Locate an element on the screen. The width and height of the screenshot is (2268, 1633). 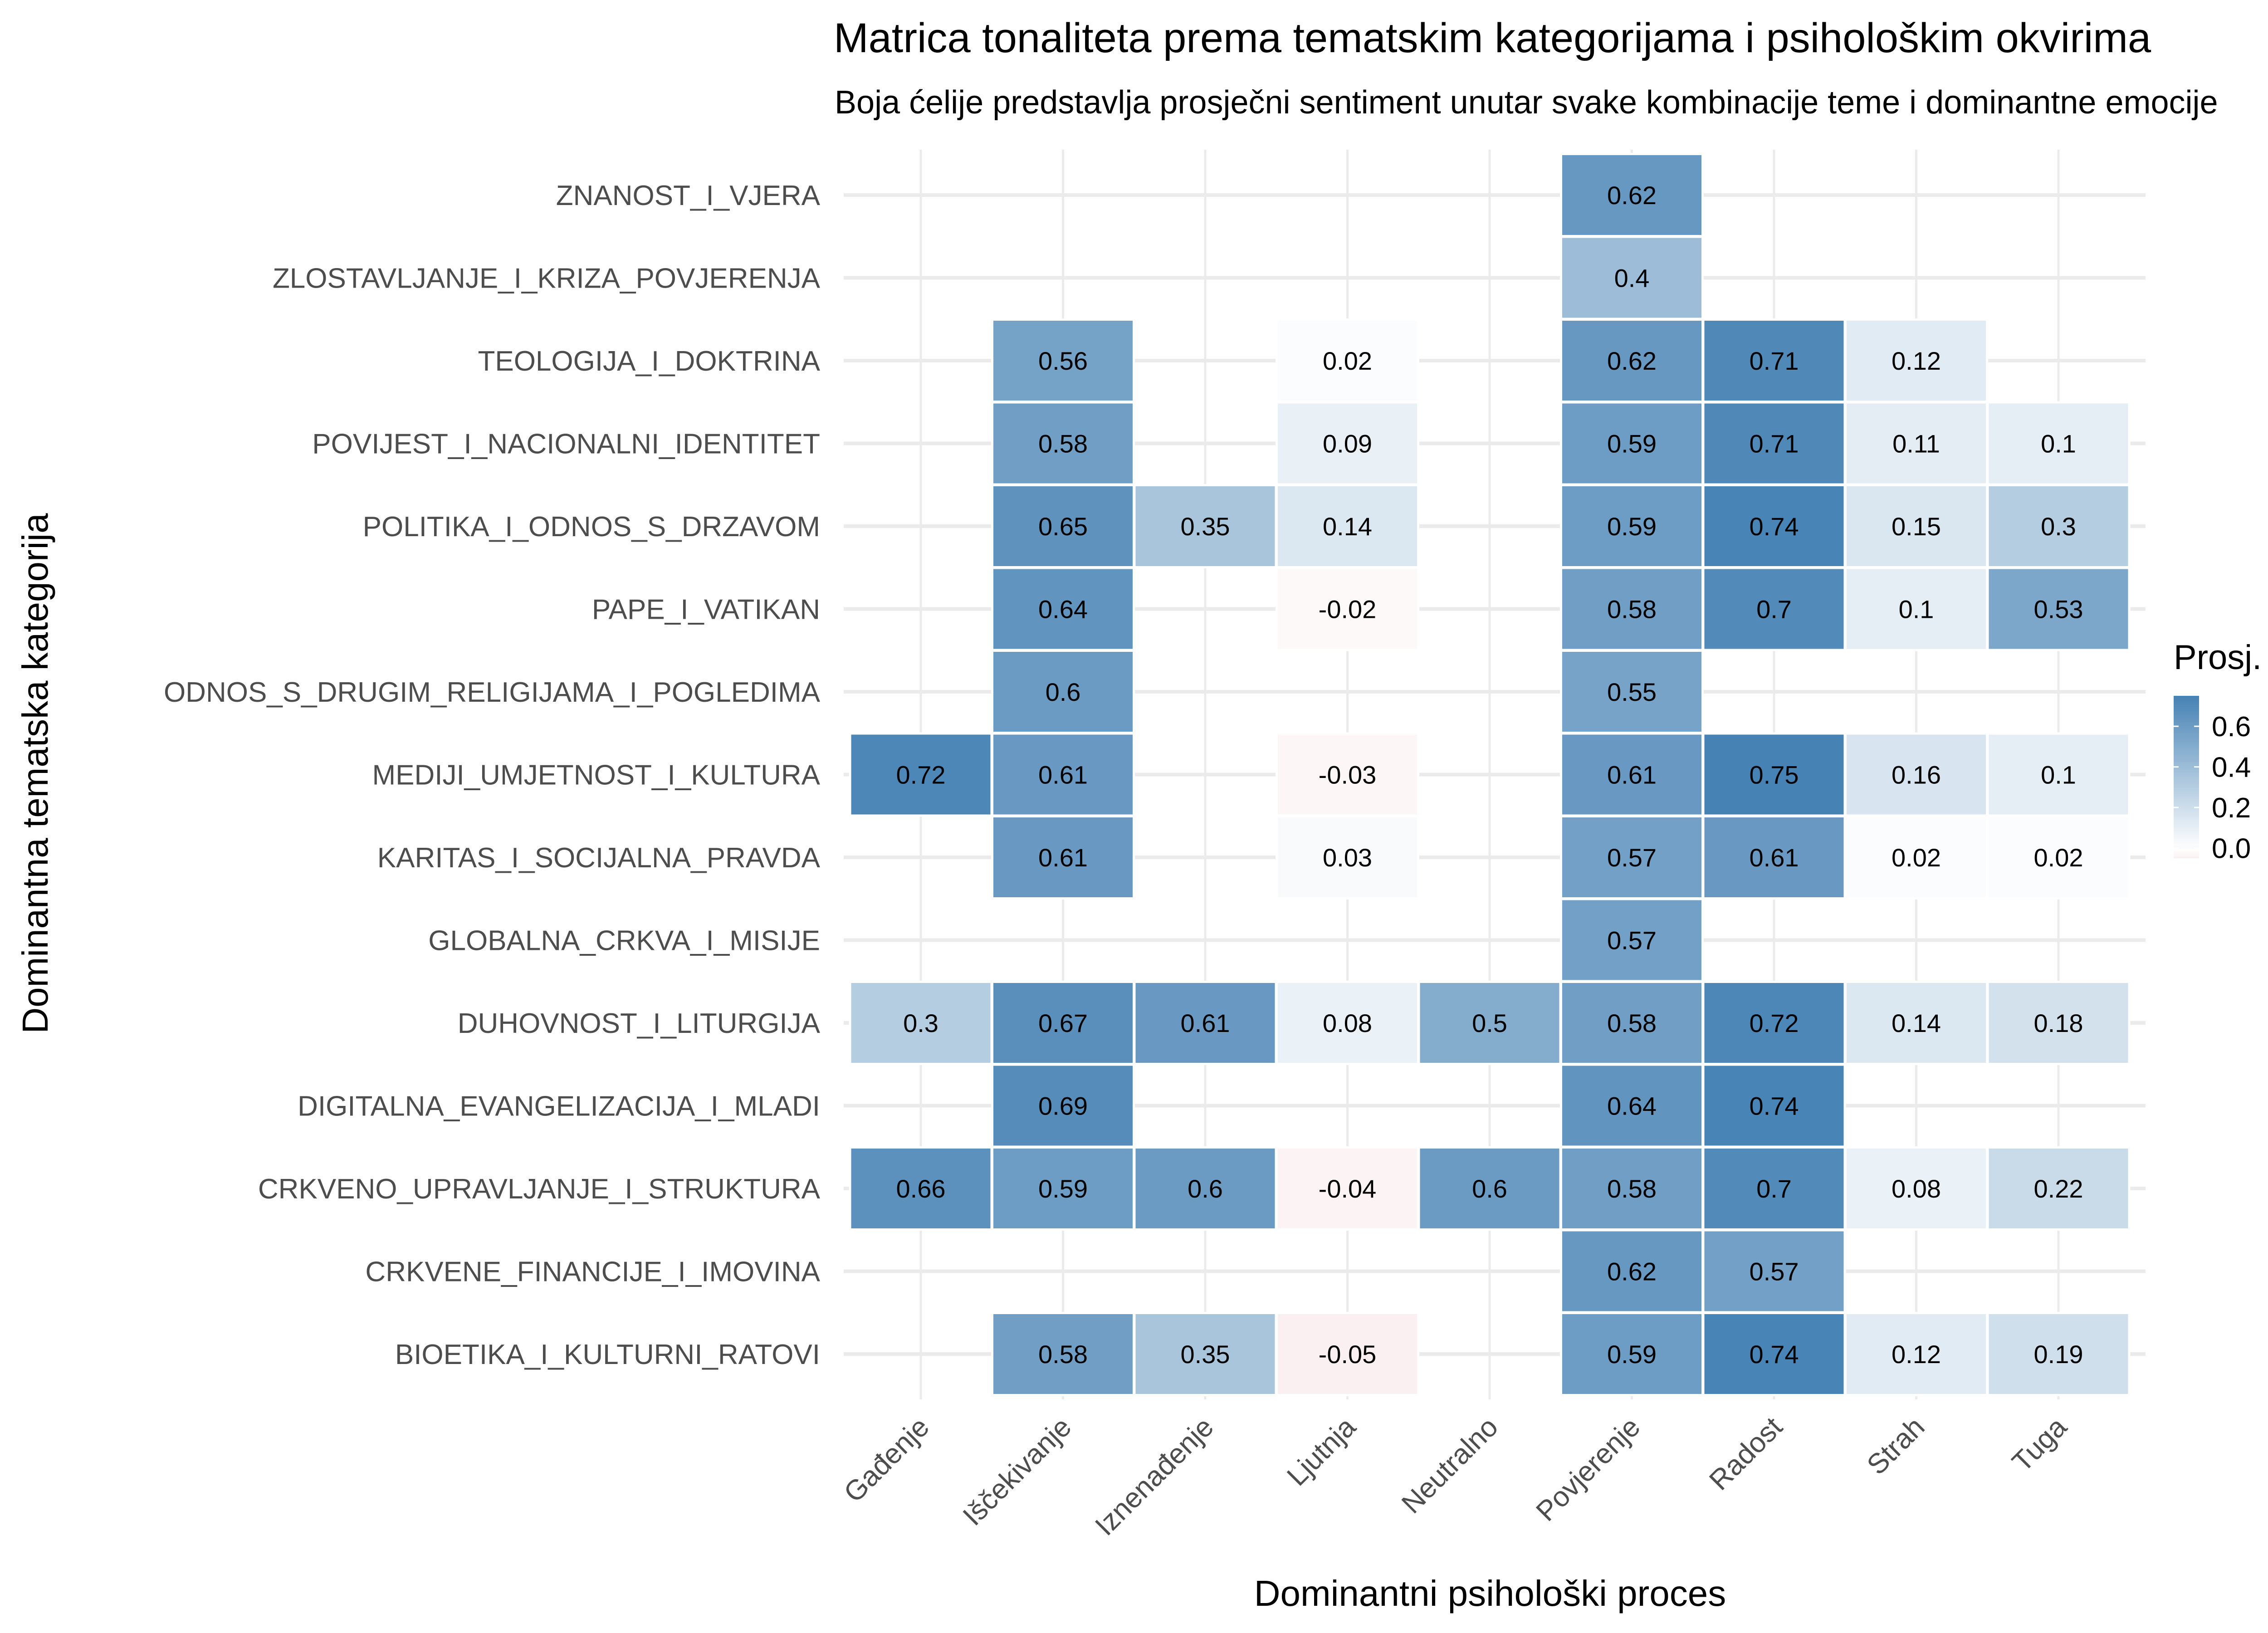
cell-value-label: 0.15 is located at coordinates (1917, 526).